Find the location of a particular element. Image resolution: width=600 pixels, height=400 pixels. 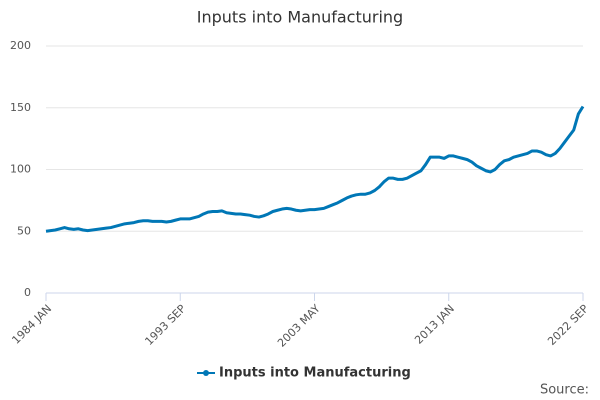

y-tick-label: 150 is located at coordinates (20, 107).